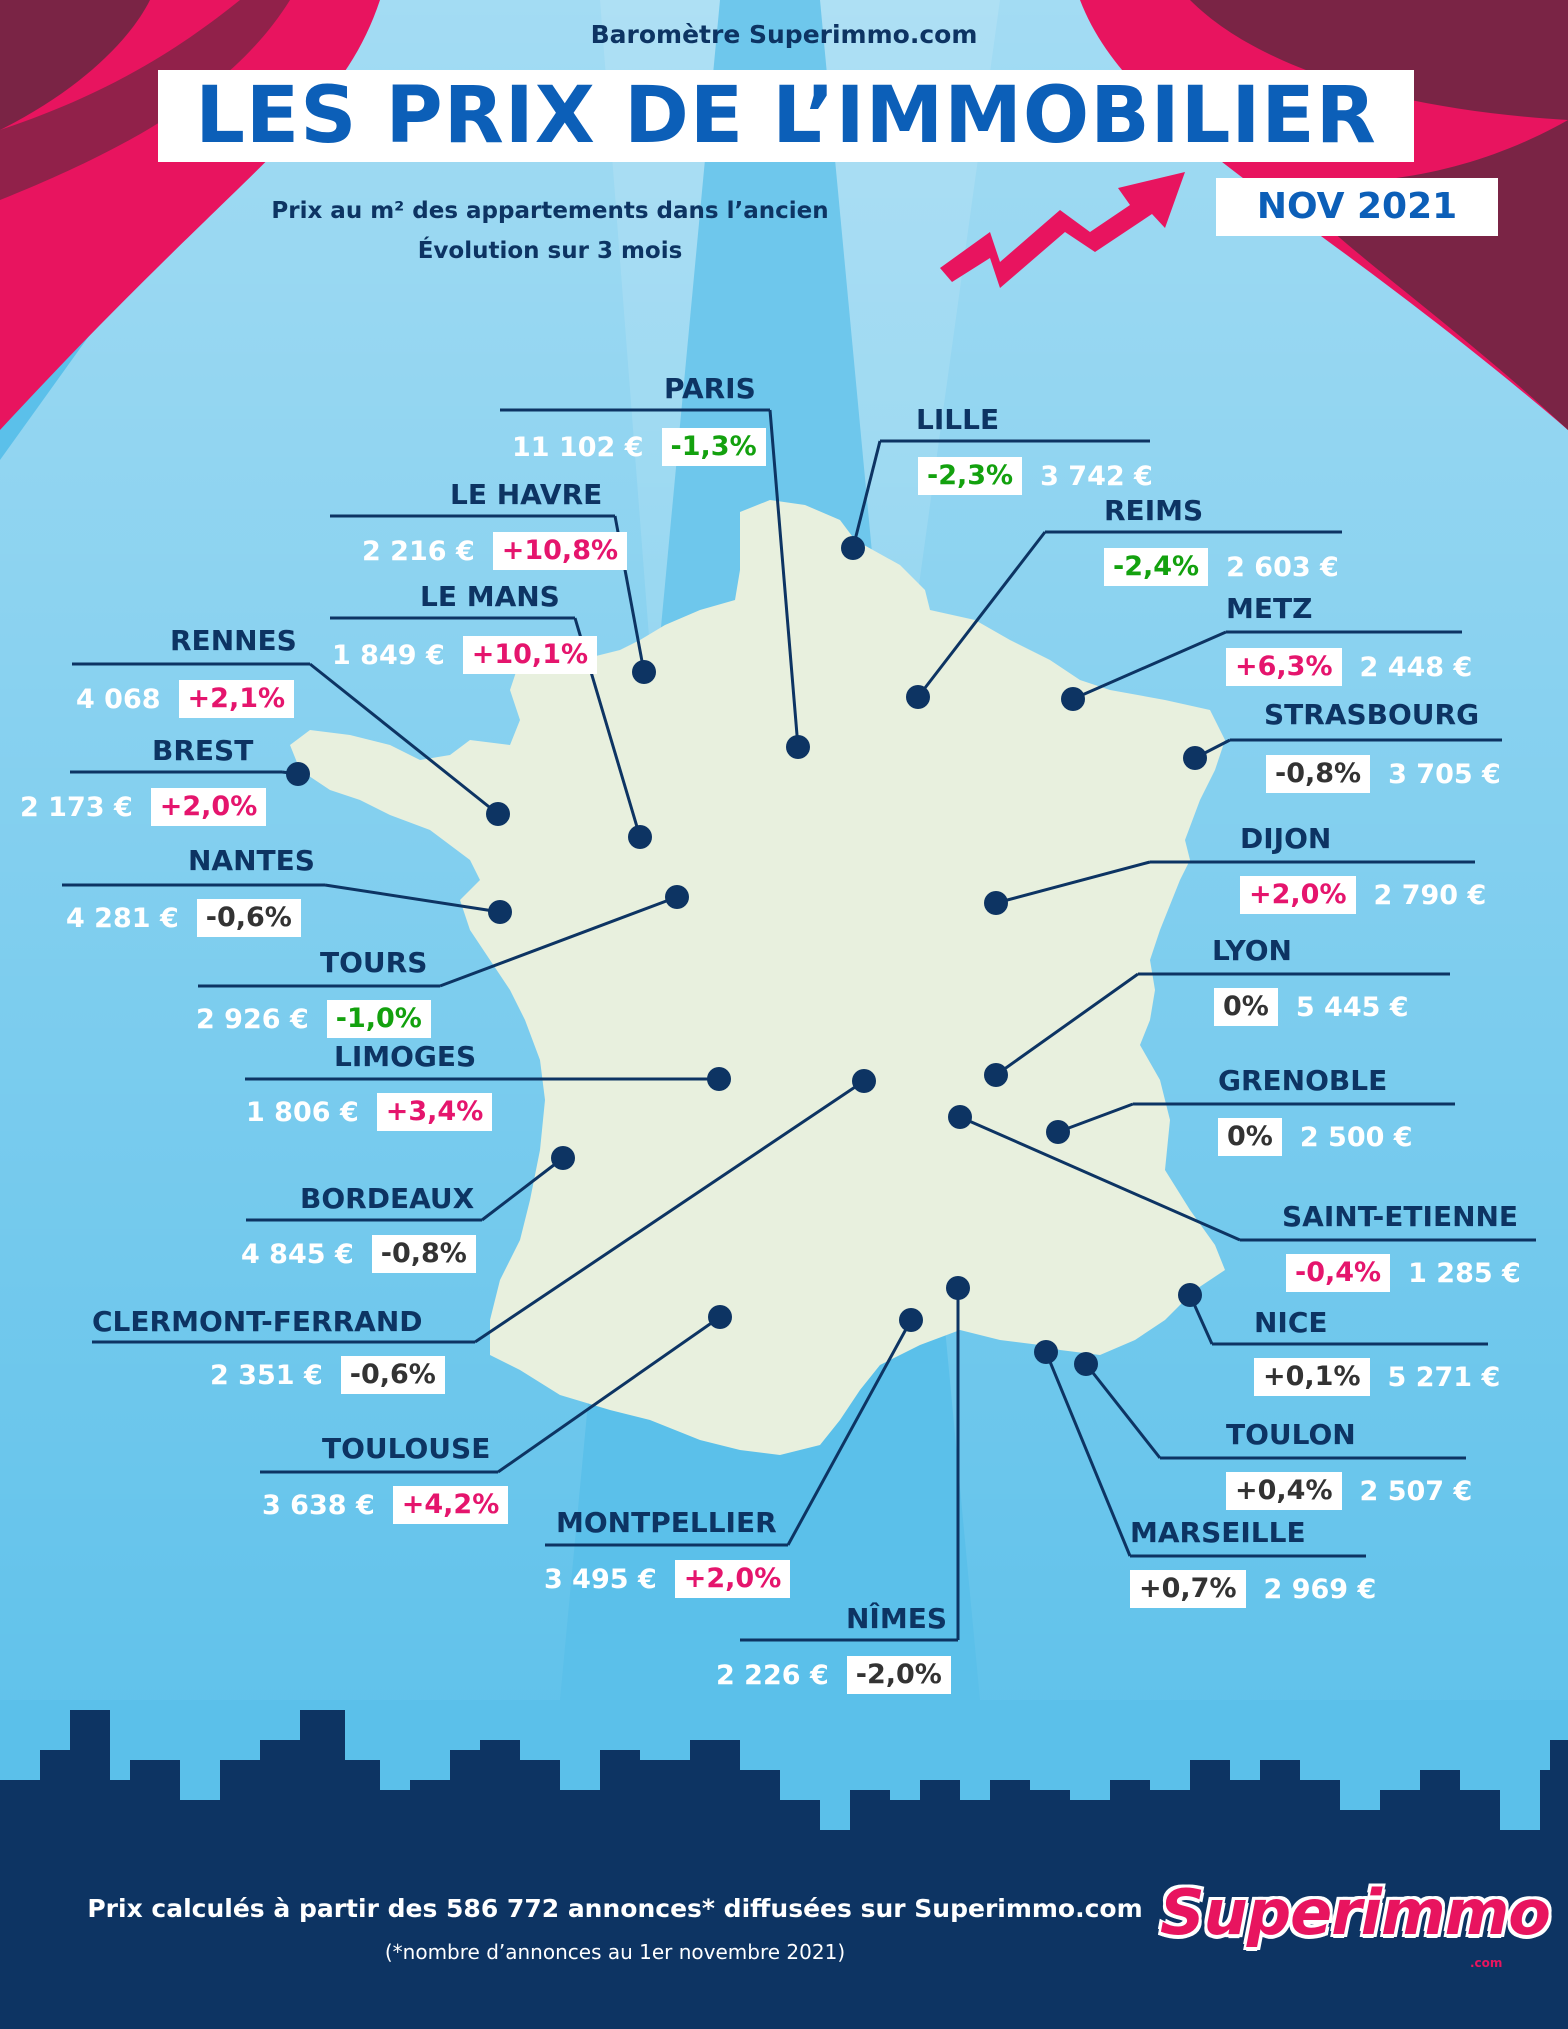  What do you see at coordinates (1349, 667) in the screenshot?
I see `city-values-metz: +6,3% 2 448 €` at bounding box center [1349, 667].